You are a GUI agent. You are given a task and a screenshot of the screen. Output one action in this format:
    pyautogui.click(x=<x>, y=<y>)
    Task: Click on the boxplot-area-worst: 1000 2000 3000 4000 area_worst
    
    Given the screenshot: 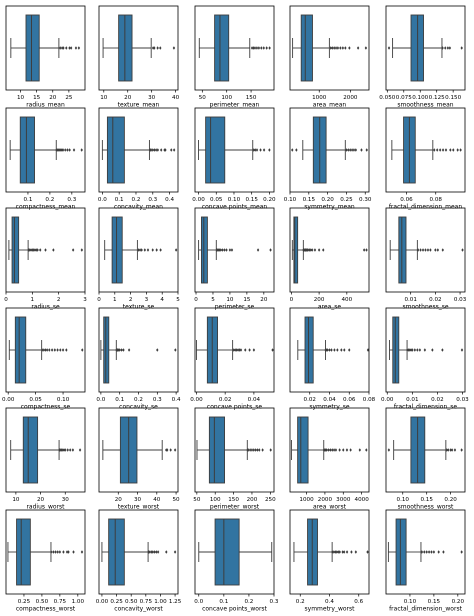 What is the action you would take?
    pyautogui.click(x=329, y=459)
    